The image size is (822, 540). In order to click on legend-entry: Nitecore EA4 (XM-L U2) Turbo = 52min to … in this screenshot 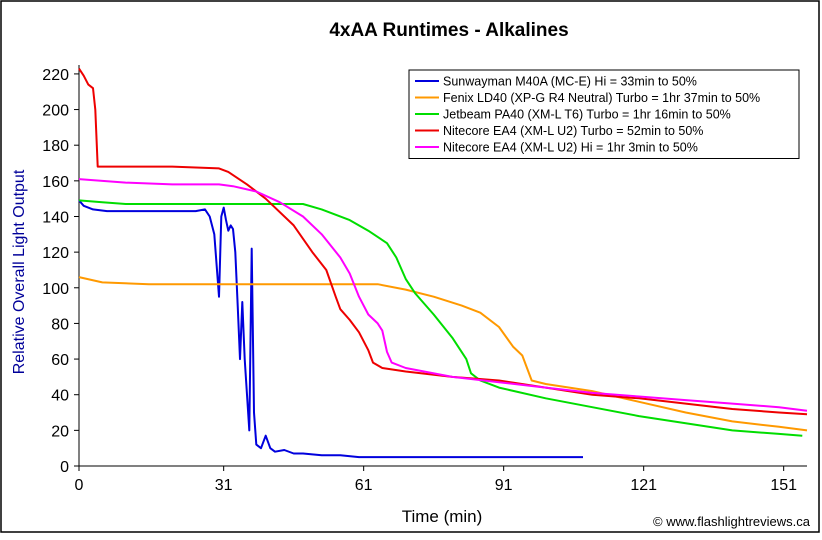, I will do `click(573, 131)`.